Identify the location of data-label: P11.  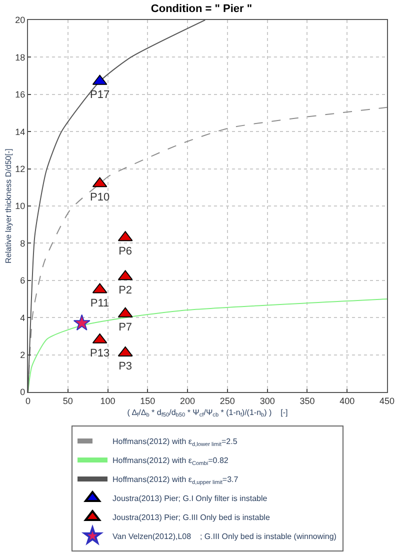
(100, 303).